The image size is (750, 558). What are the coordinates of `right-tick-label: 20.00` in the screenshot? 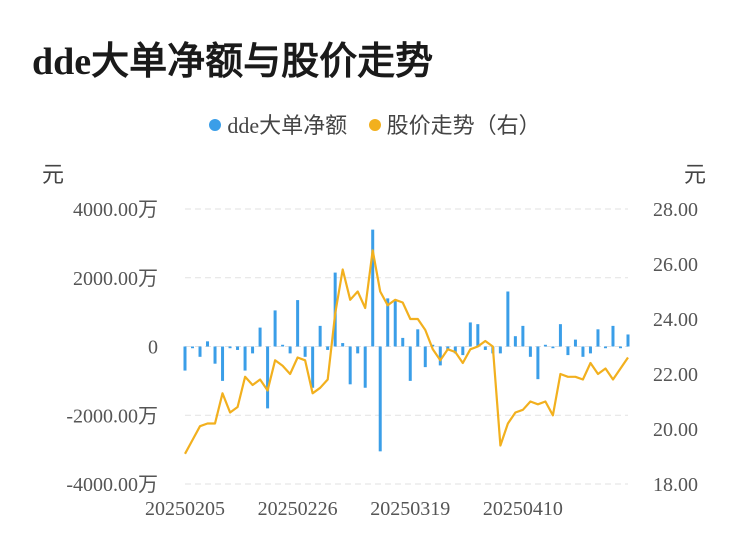 It's located at (675, 430).